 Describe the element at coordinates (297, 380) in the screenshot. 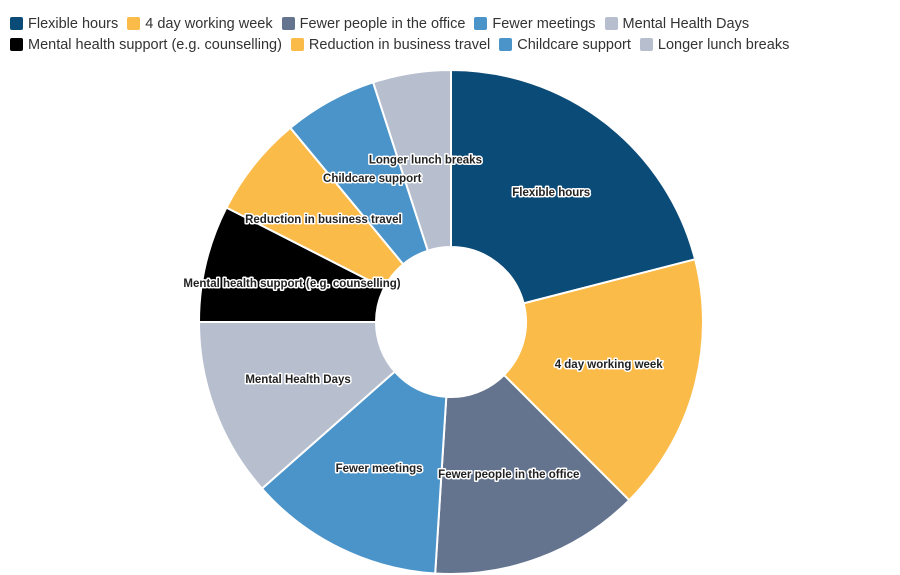

I see `slice-label-mental-health-days: Mental Health Days` at that location.